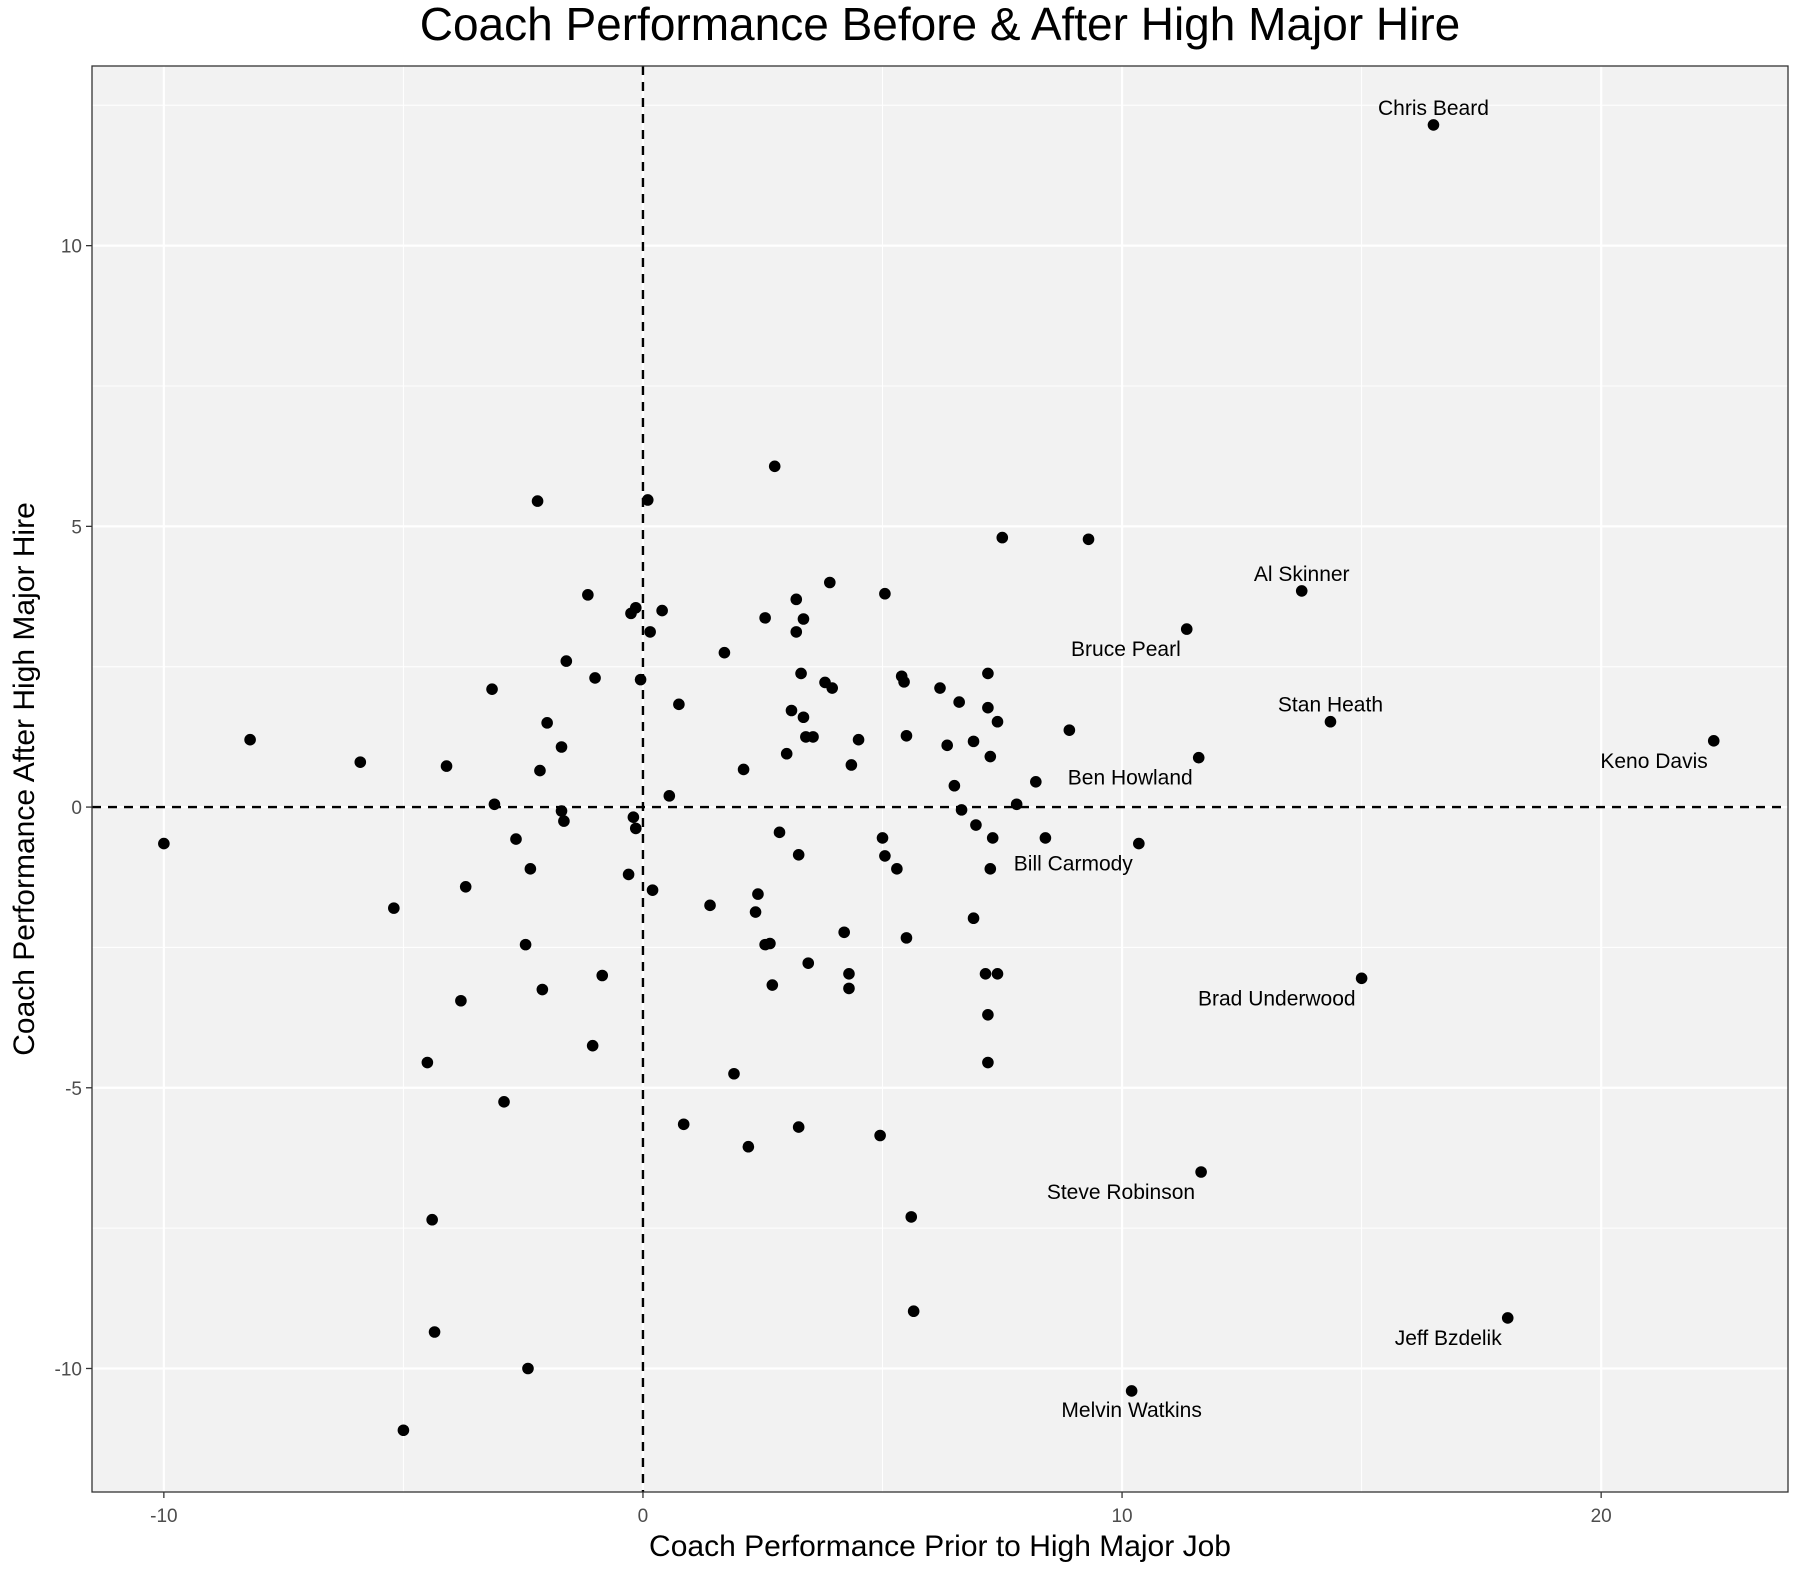 This screenshot has width=1798, height=1576. What do you see at coordinates (1074, 864) in the screenshot?
I see `point-label: Bill Carmody` at bounding box center [1074, 864].